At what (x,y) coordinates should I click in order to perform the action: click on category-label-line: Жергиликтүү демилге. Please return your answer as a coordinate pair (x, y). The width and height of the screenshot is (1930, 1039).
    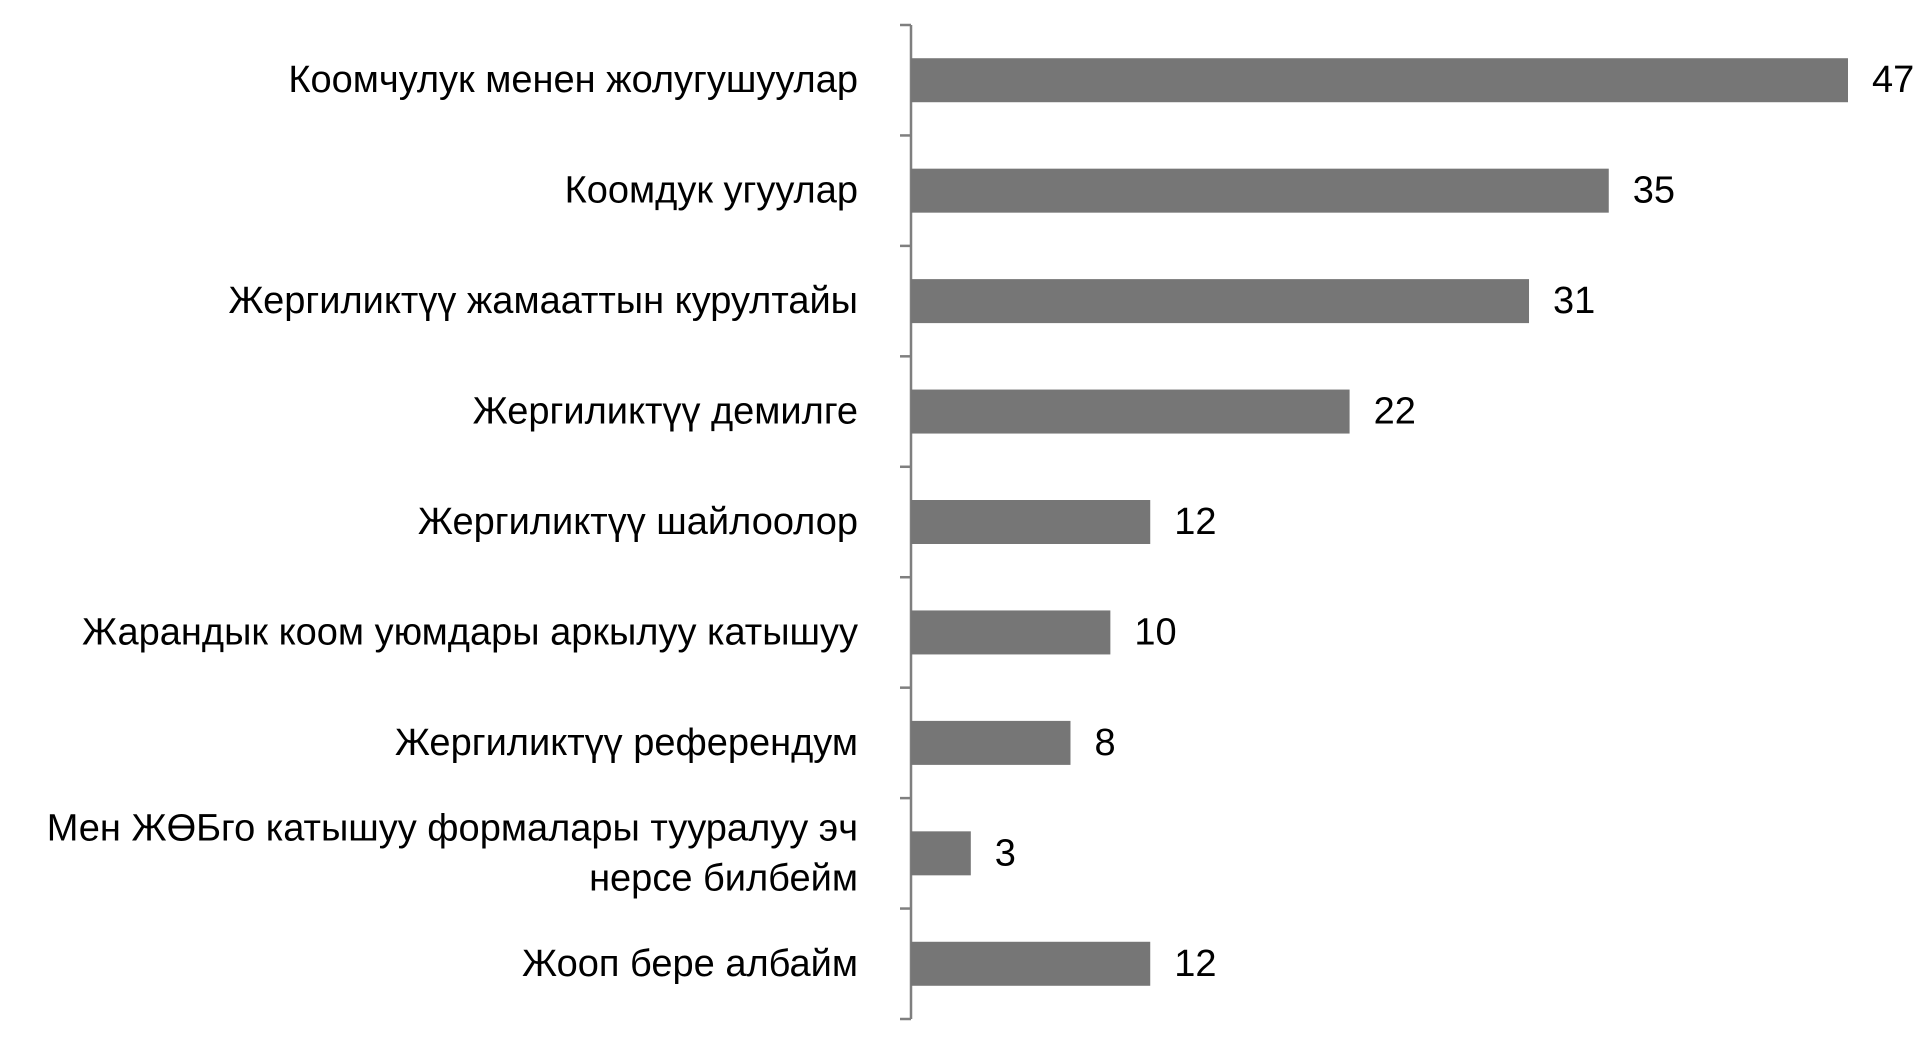
    Looking at the image, I should click on (665, 412).